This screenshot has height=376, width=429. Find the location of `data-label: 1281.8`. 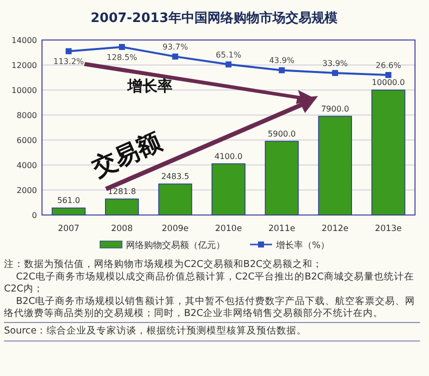

data-label: 1281.8 is located at coordinates (122, 191).